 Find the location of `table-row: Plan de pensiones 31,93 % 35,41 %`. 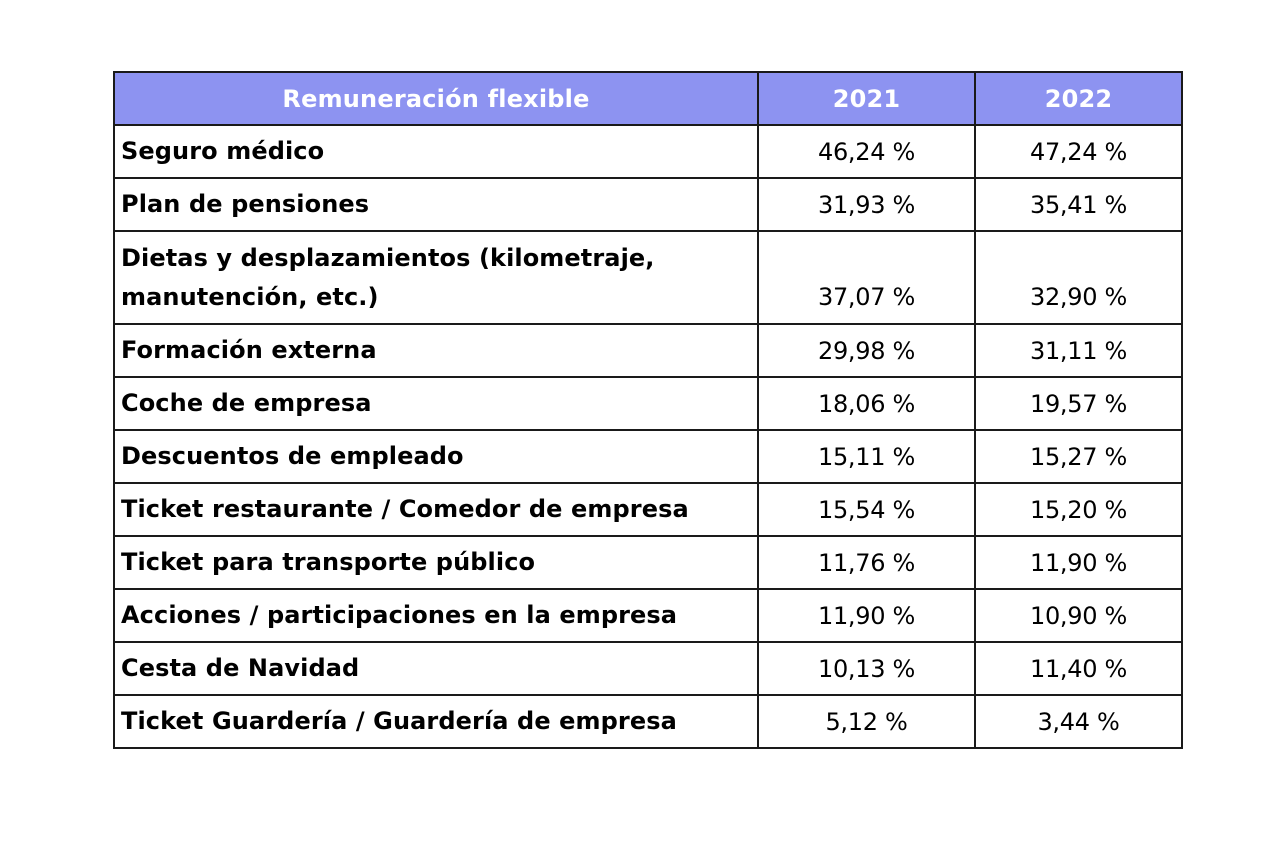

table-row: Plan de pensiones 31,93 % 35,41 % is located at coordinates (648, 204).